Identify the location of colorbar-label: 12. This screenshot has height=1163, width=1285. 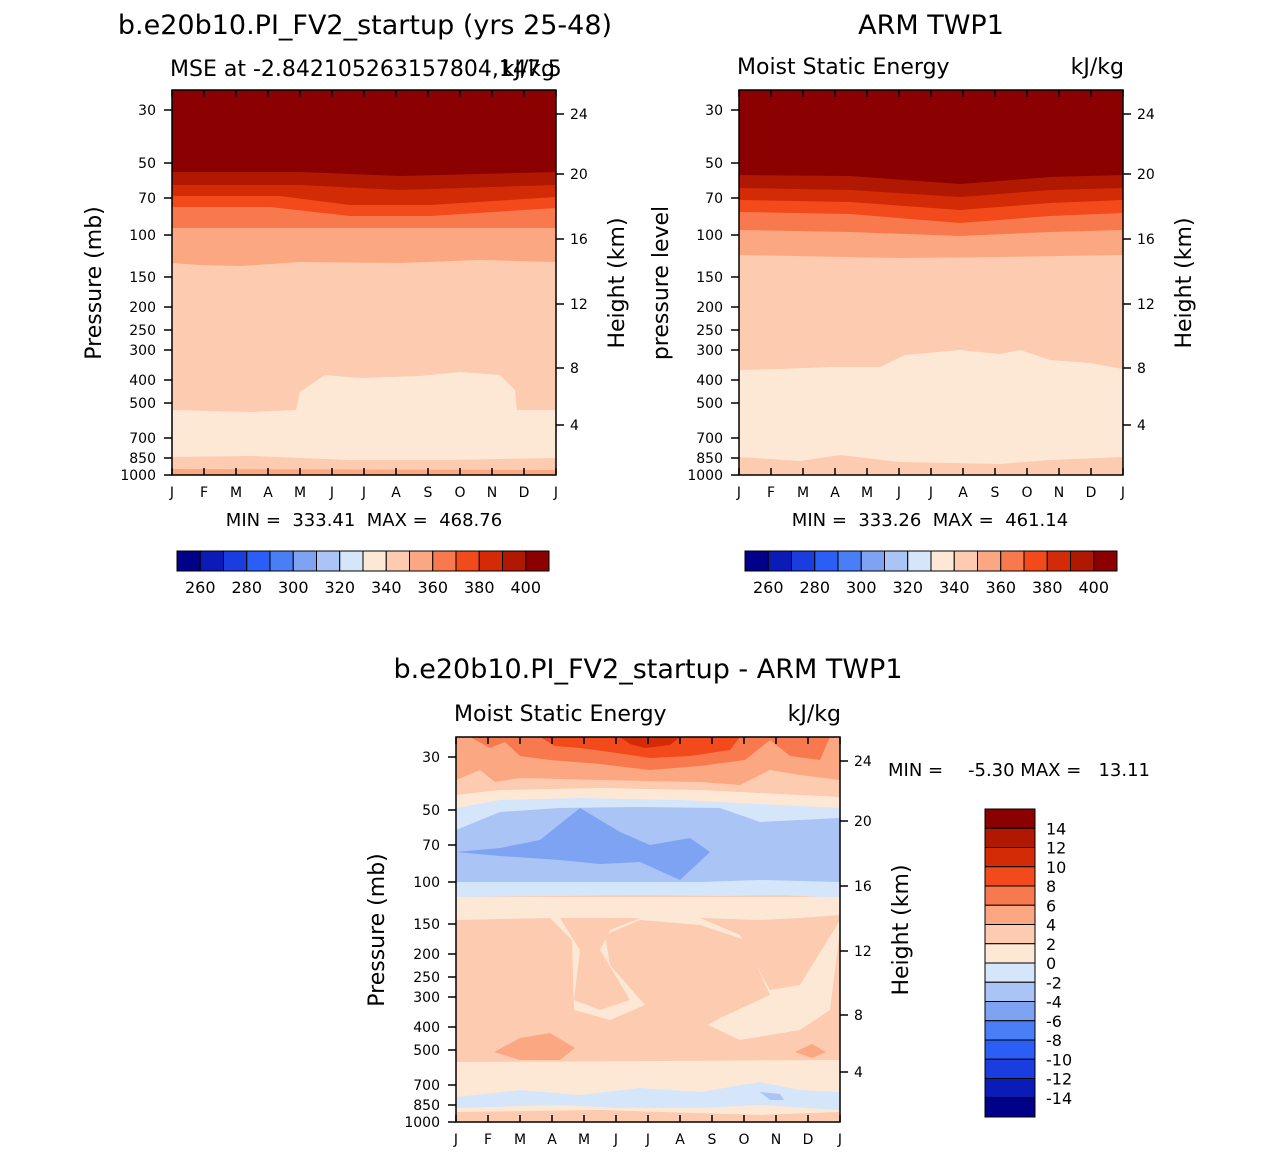
(1056, 848).